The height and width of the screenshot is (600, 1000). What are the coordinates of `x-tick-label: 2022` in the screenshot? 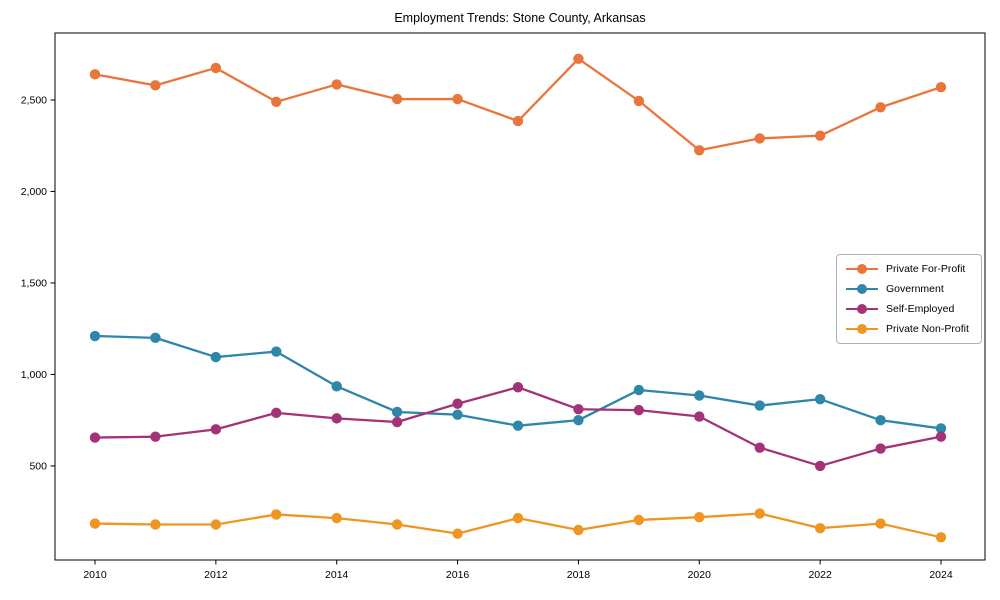 It's located at (820, 575).